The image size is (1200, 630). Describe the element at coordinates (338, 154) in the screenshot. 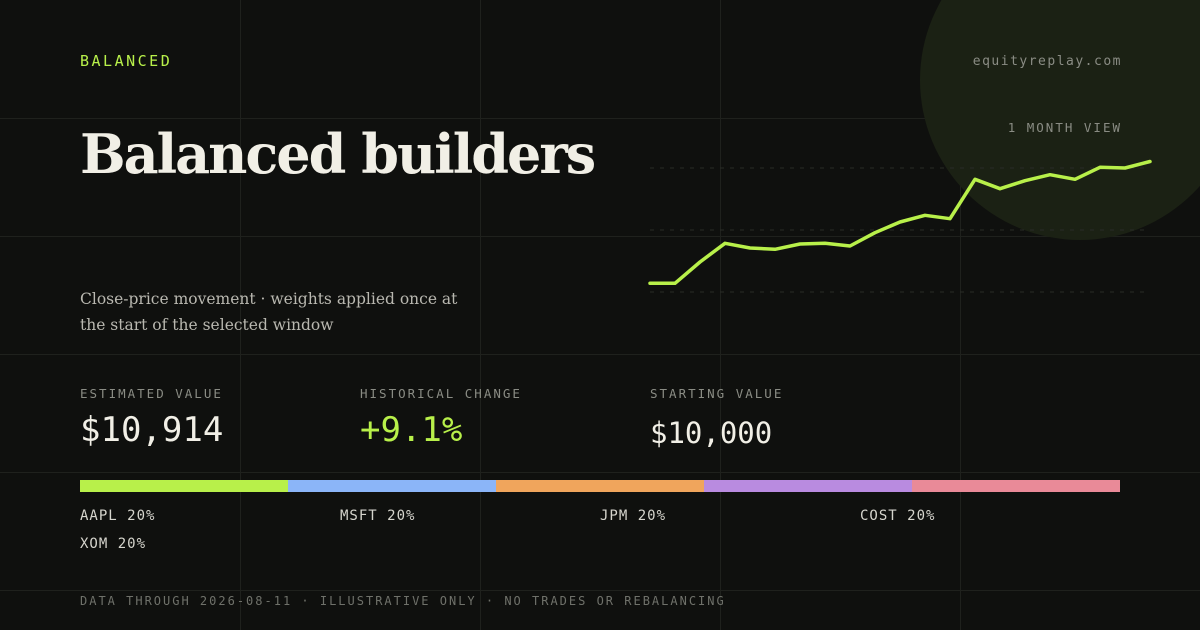

I see `page-title: Balanced builders` at that location.